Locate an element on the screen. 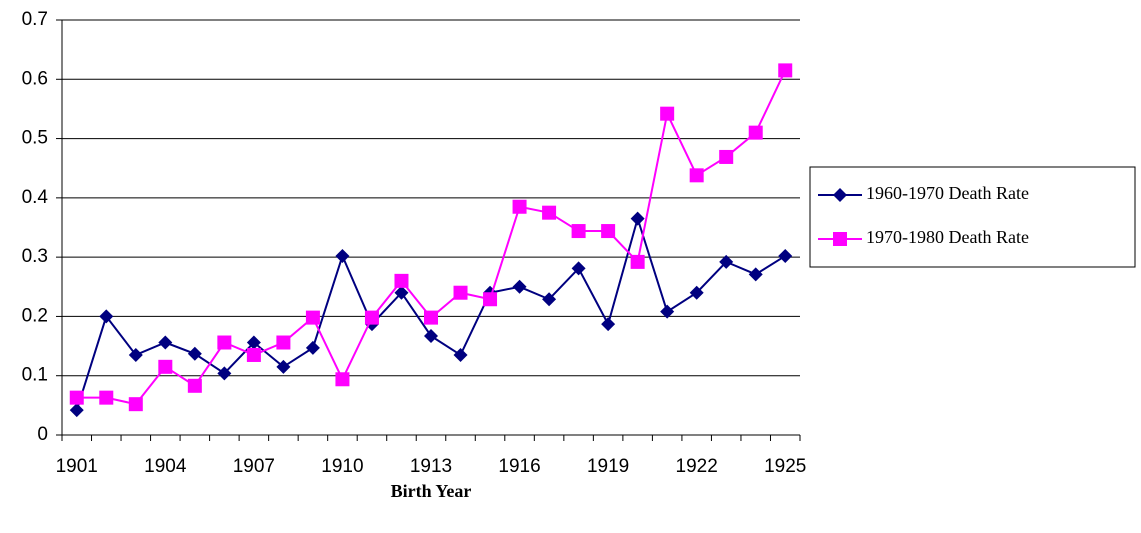 The width and height of the screenshot is (1141, 533). legend-label: 1970-1980 Death Rate is located at coordinates (947, 237).